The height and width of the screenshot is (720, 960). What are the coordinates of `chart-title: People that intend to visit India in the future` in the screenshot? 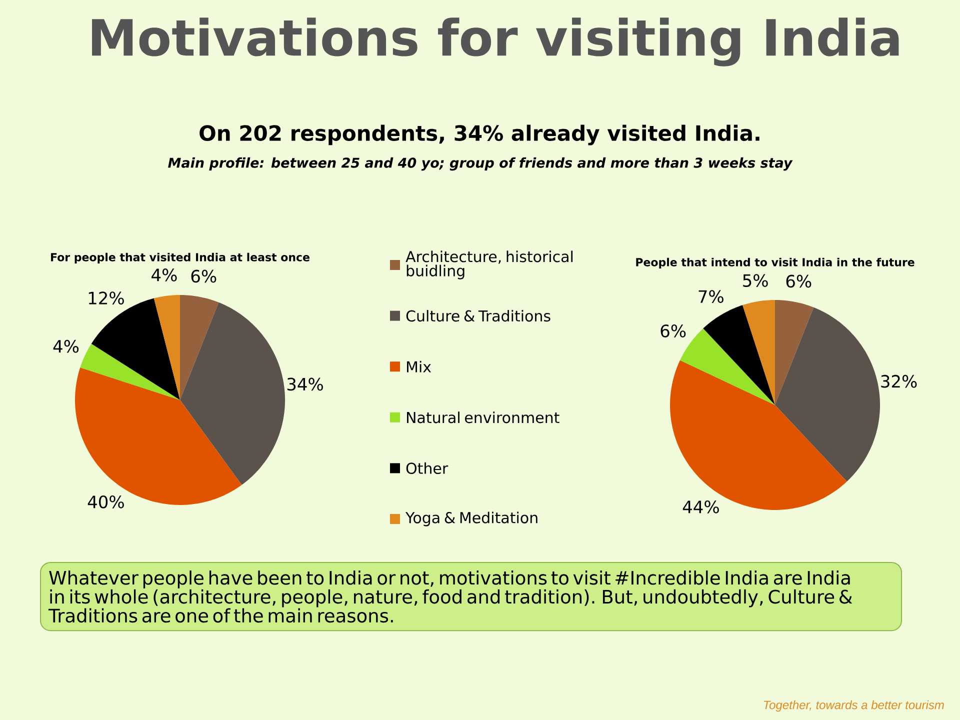 It's located at (775, 263).